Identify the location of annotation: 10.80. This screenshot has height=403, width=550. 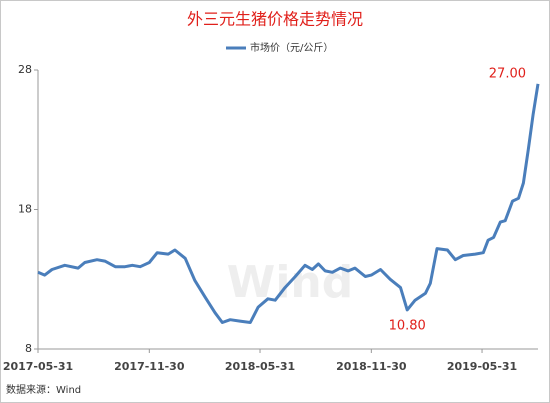
(407, 325).